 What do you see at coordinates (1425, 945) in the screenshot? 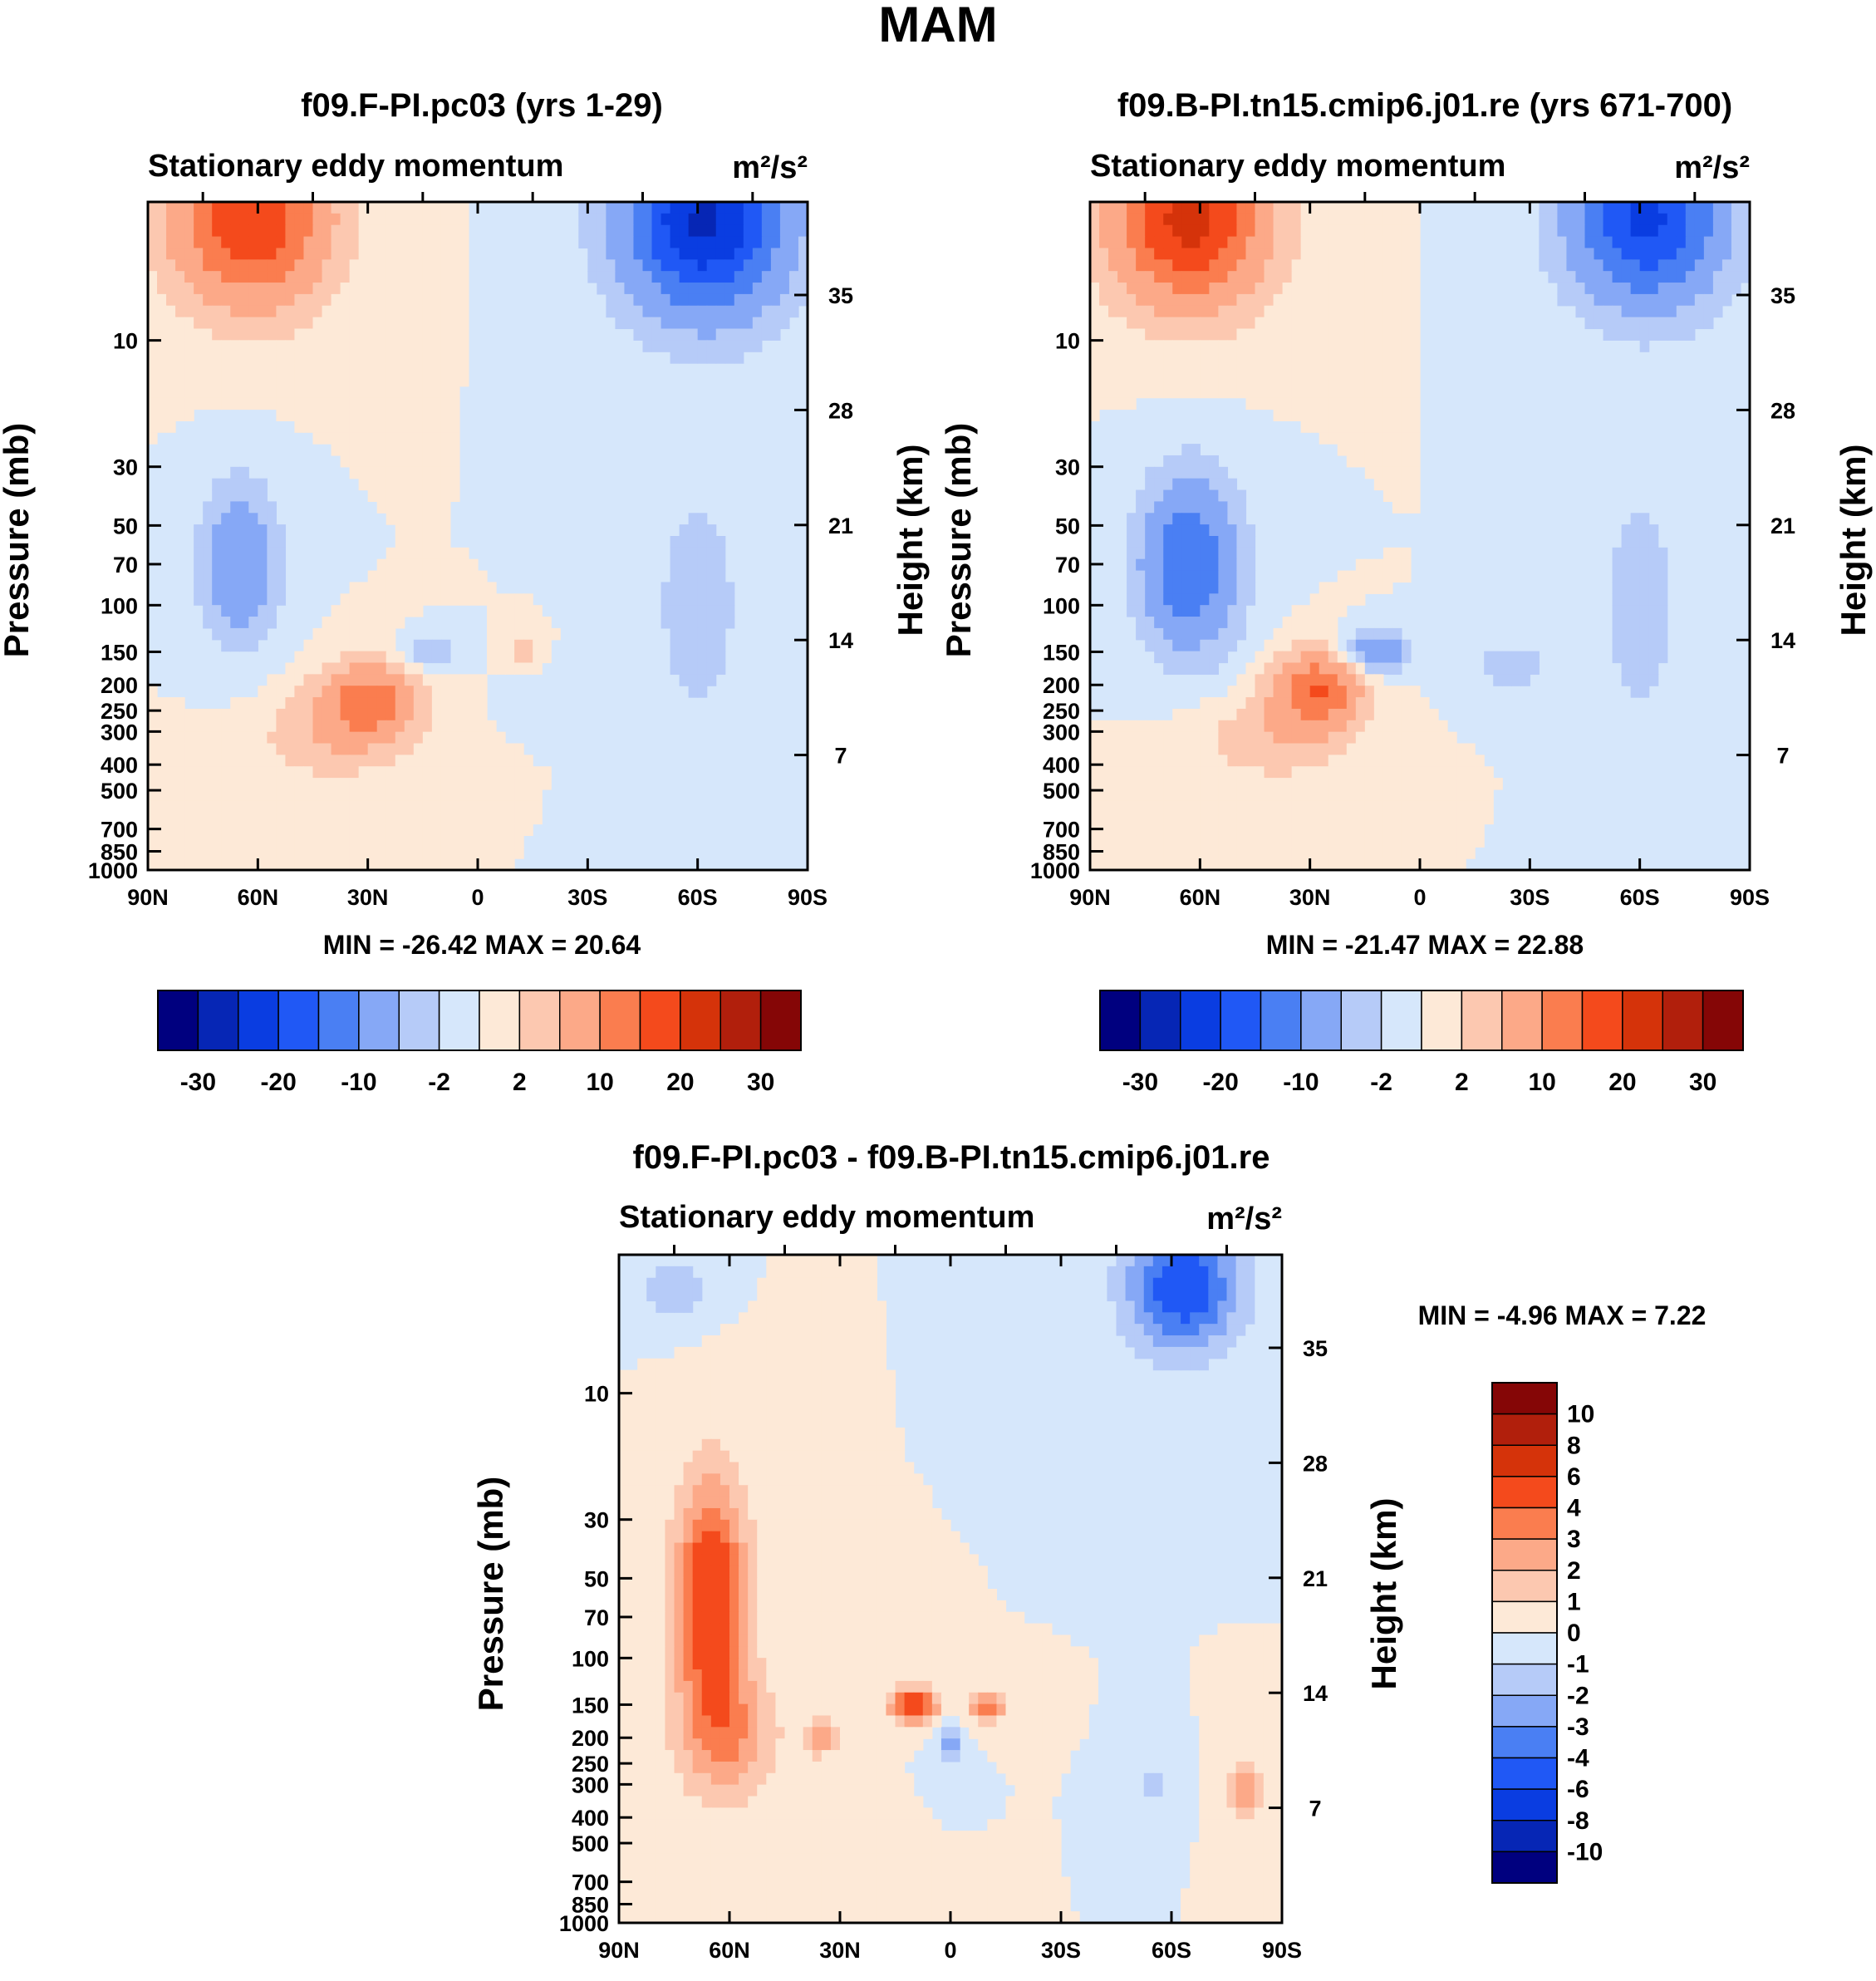
I see `min-max-stats: MIN = -21.47 MAX = 22.88` at bounding box center [1425, 945].